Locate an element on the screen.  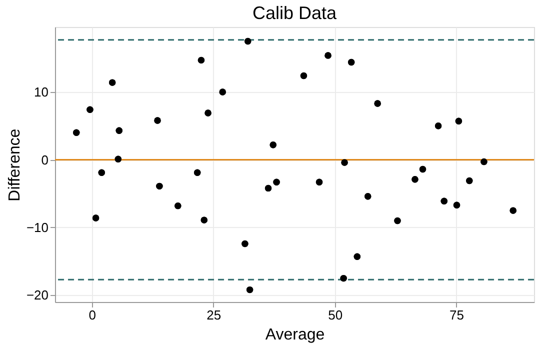
y-tick-label: −20 is located at coordinates (37, 295).